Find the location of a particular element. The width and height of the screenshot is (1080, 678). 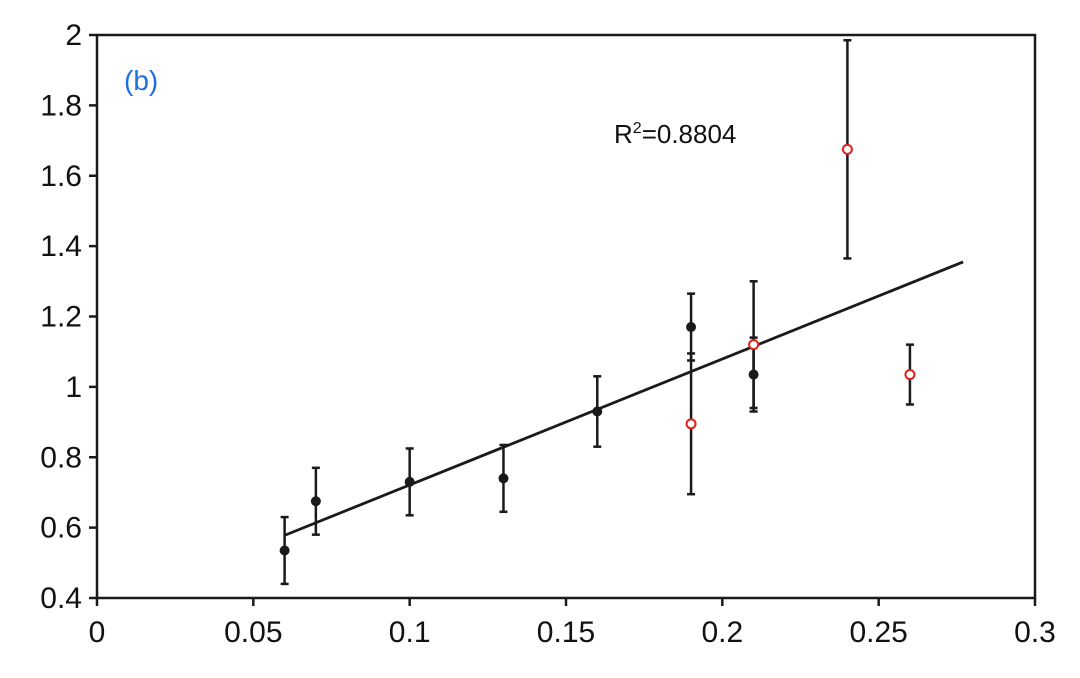

x-tick-label-0: 0 is located at coordinates (97, 632).